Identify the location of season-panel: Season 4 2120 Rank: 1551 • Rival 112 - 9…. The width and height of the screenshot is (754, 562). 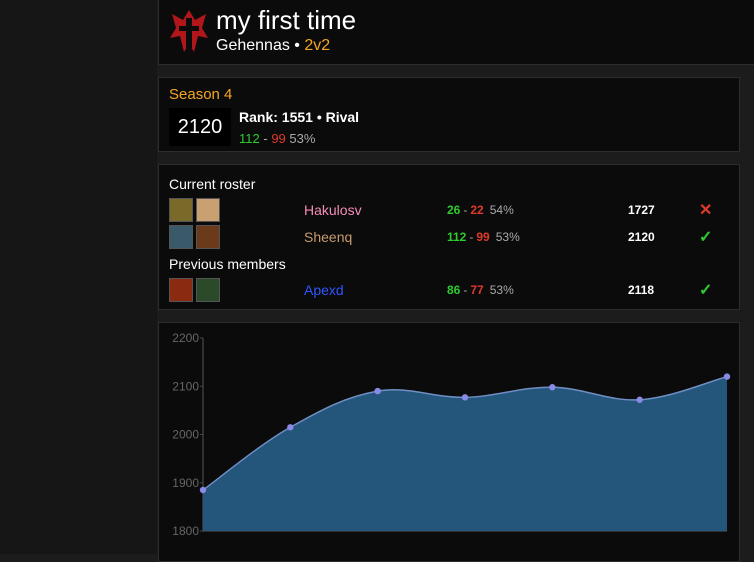
(449, 114).